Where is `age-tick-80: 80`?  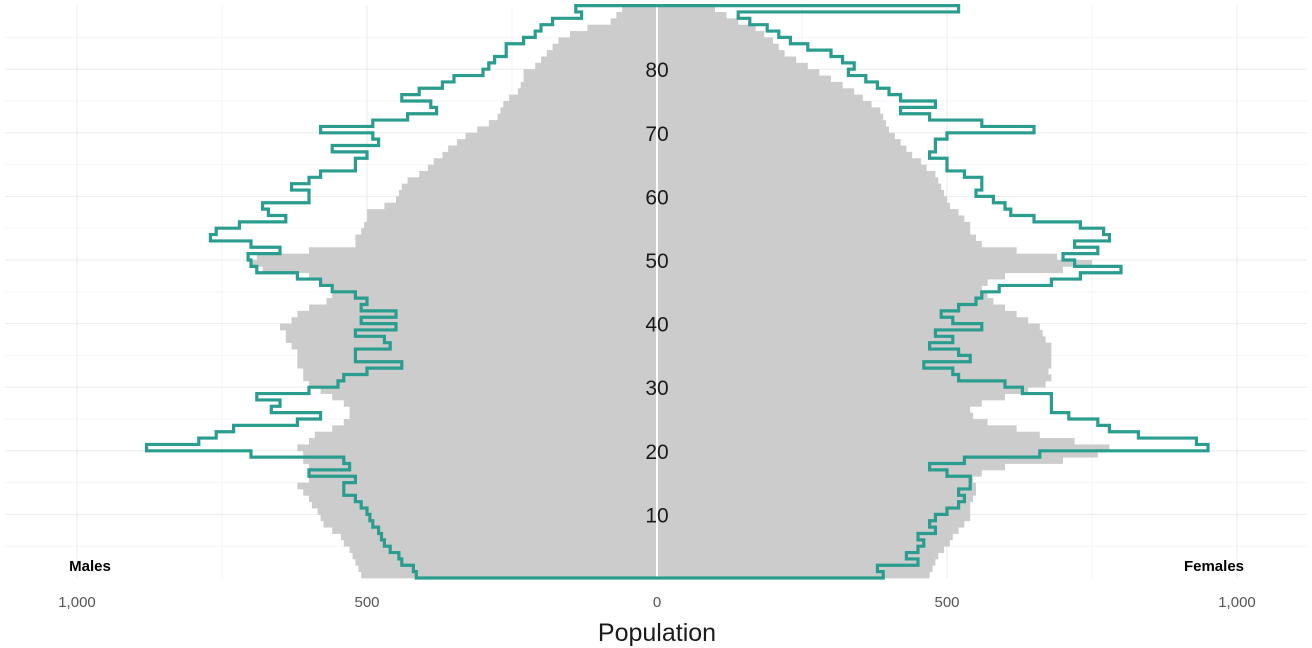
age-tick-80: 80 is located at coordinates (656, 70).